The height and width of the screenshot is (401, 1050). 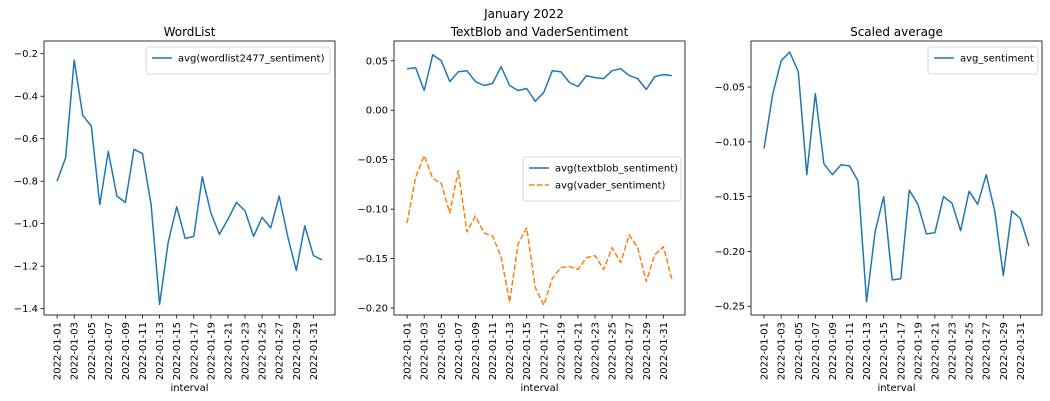 What do you see at coordinates (729, 307) in the screenshot?
I see `y-tick-label: −0.25` at bounding box center [729, 307].